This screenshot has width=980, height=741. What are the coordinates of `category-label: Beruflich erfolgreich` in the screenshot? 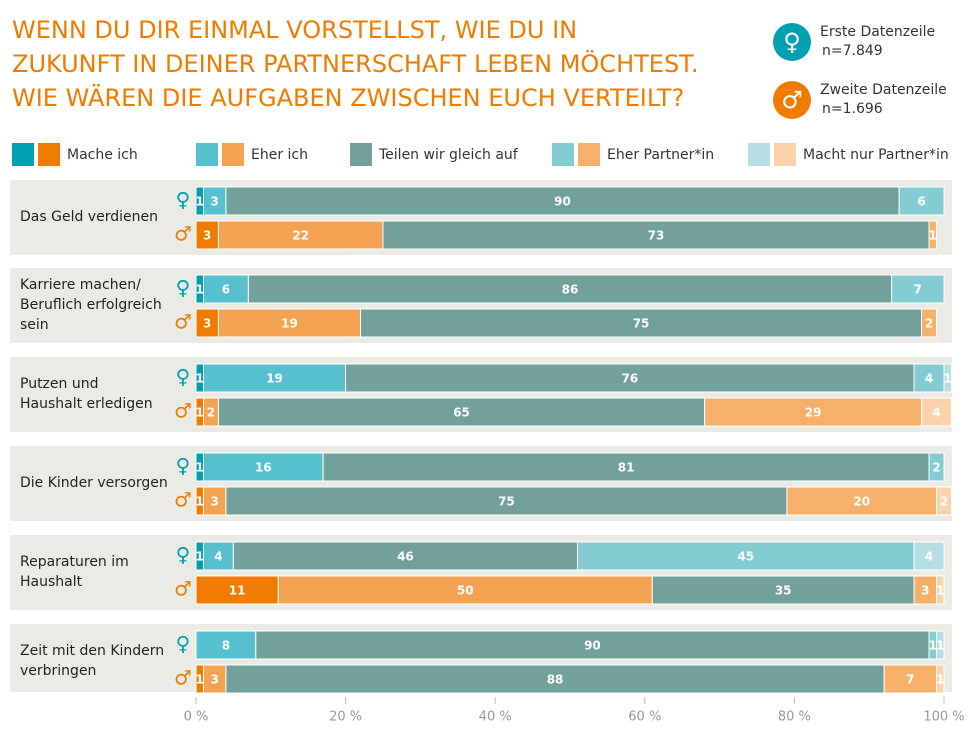 It's located at (91, 305).